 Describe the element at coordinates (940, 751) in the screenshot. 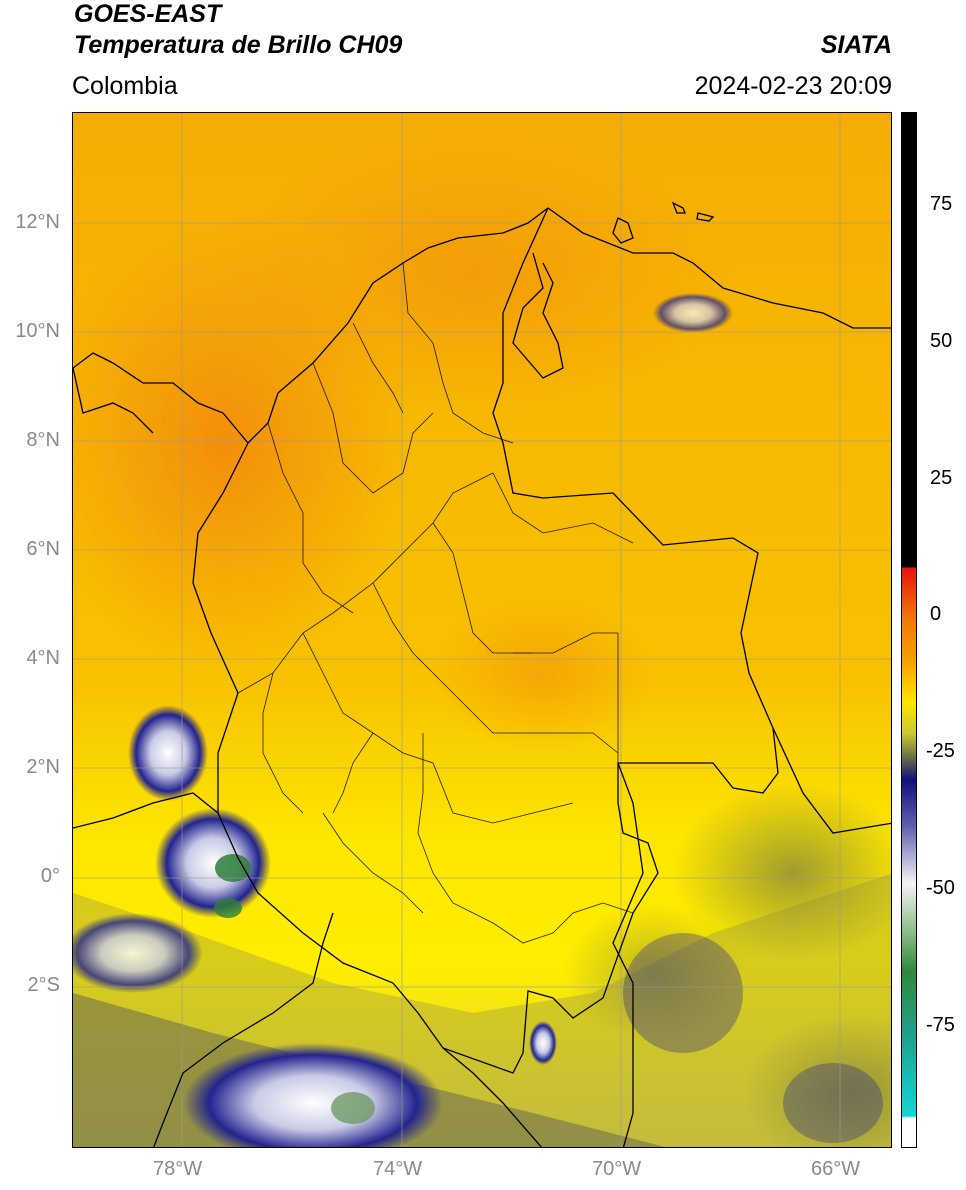

I see `colorbar-tick-neg25: -25` at that location.